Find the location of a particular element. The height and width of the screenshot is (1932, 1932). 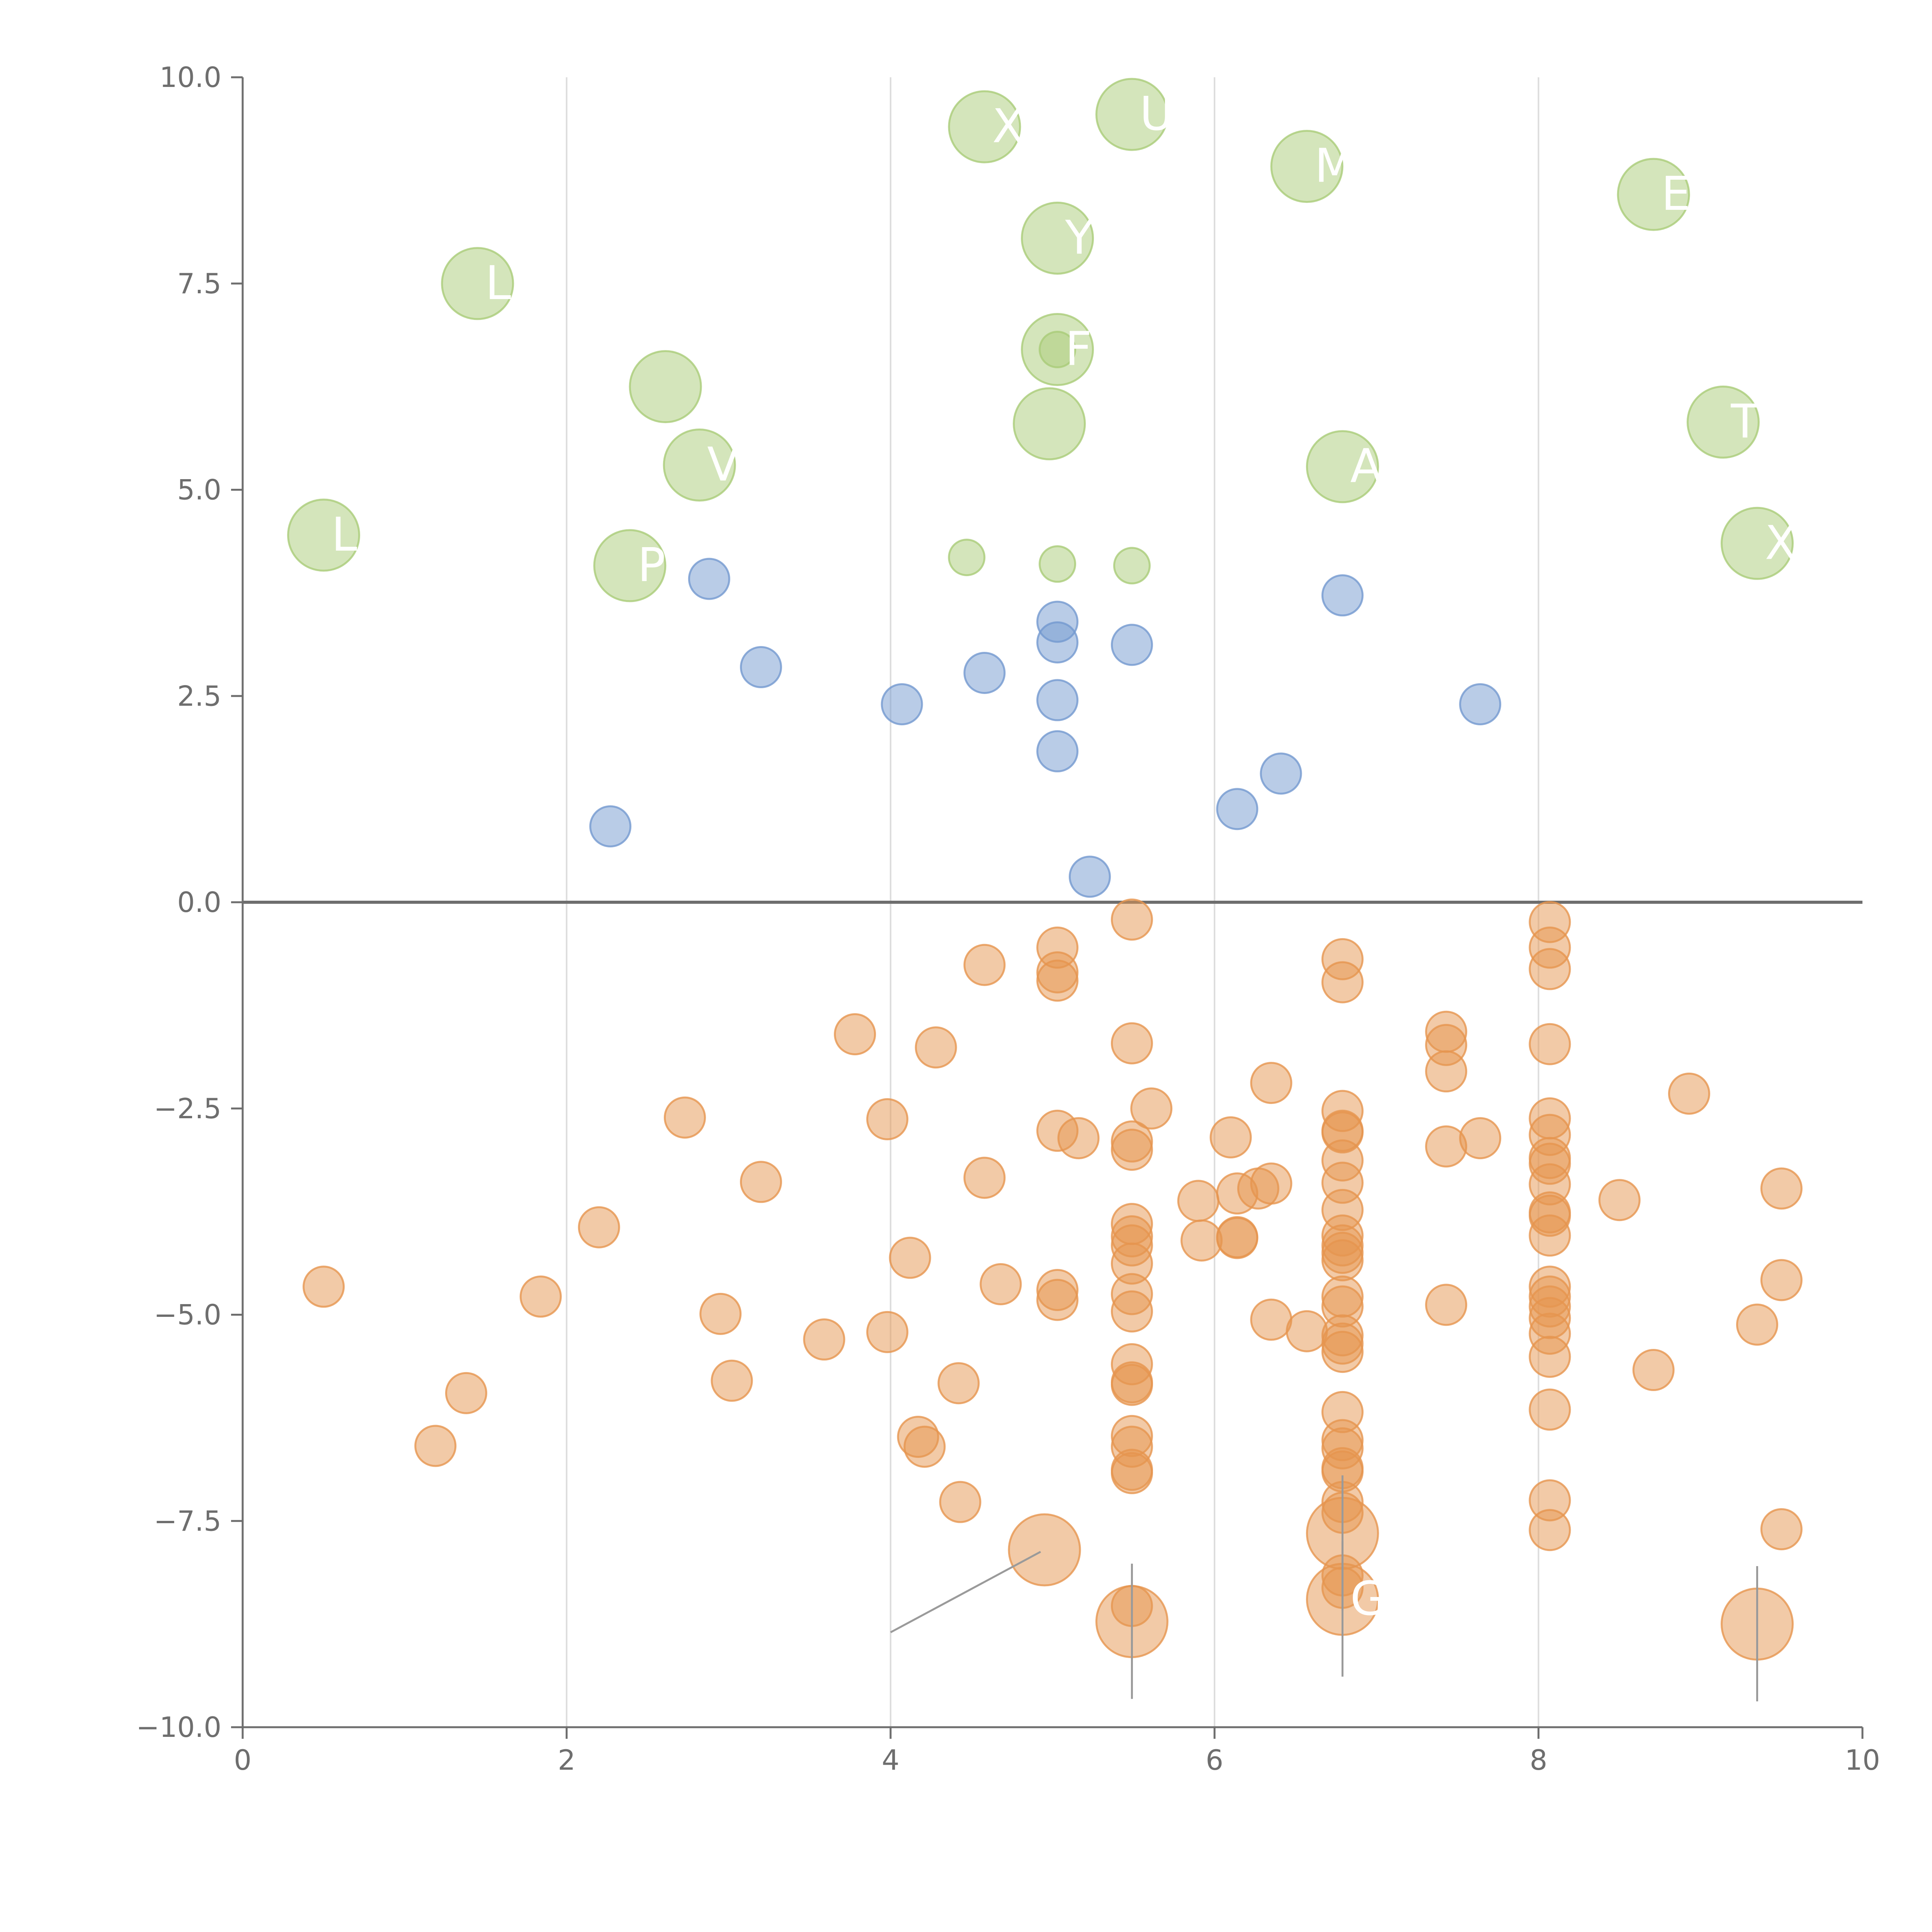

x-tick-label: 0 is located at coordinates (243, 1760).